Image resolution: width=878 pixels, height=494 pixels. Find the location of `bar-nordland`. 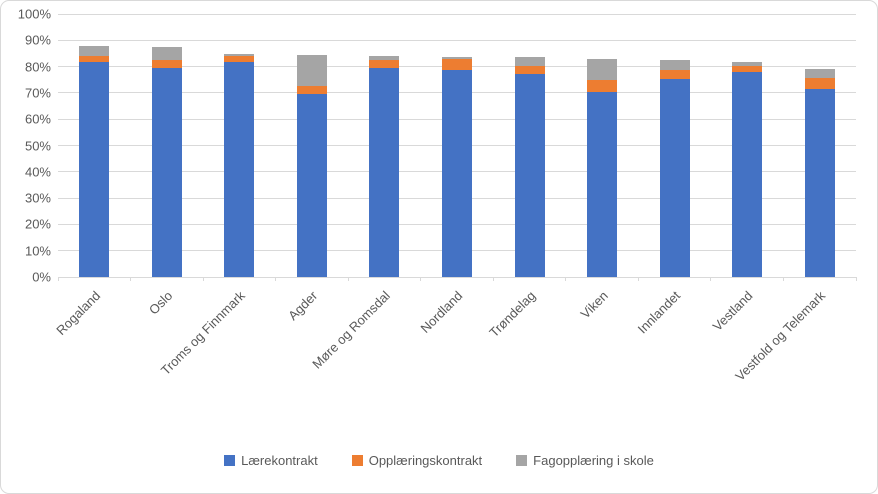

bar-nordland is located at coordinates (457, 145).